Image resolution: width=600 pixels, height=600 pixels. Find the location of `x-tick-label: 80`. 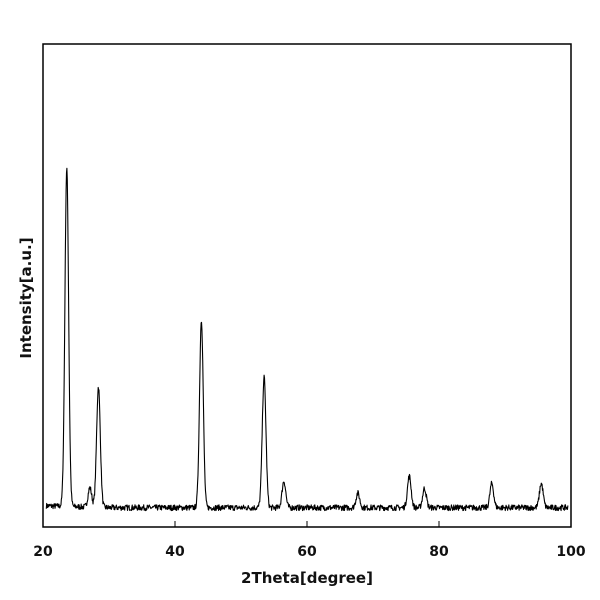

x-tick-label: 80 is located at coordinates (439, 552).